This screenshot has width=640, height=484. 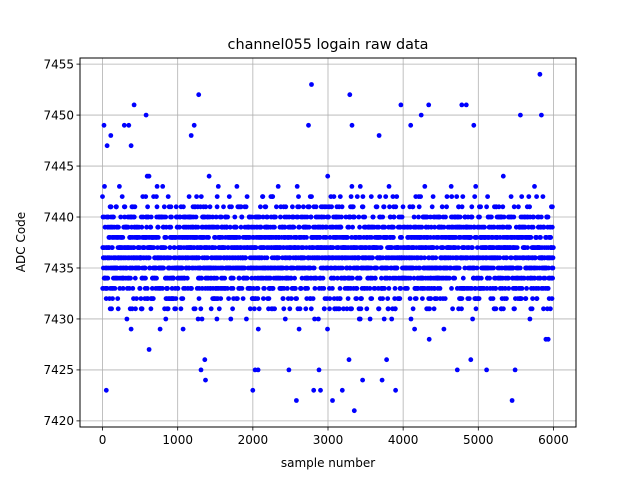 I want to click on y-tick-label: 7450, so click(x=58, y=115).